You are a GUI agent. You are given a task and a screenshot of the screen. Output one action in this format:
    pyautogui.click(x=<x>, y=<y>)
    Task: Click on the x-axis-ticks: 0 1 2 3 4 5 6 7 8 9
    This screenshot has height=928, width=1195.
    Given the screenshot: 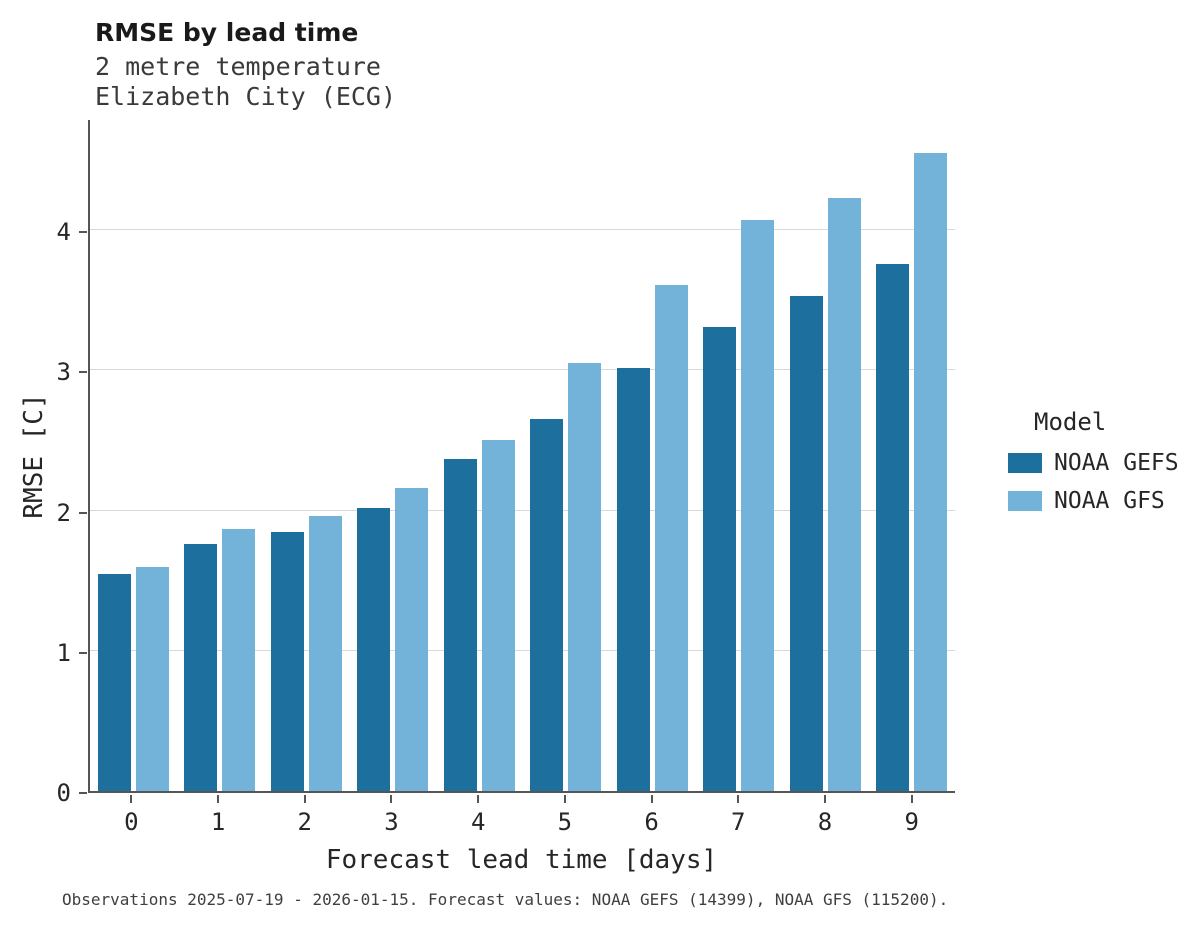 What is the action you would take?
    pyautogui.click(x=521, y=815)
    